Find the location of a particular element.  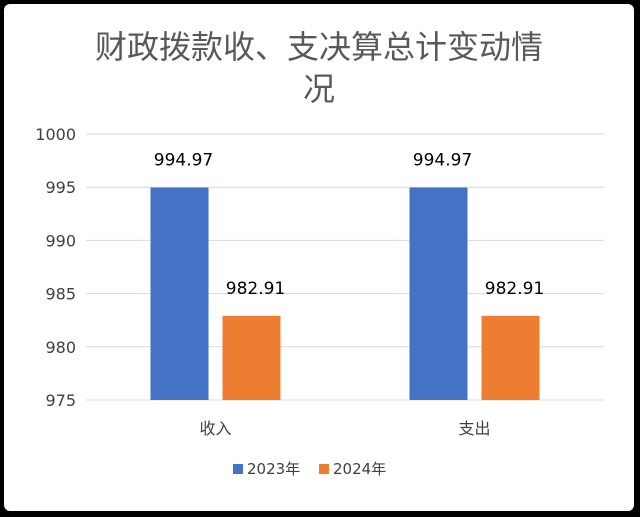

y-tick-label: 985 is located at coordinates (60, 294).